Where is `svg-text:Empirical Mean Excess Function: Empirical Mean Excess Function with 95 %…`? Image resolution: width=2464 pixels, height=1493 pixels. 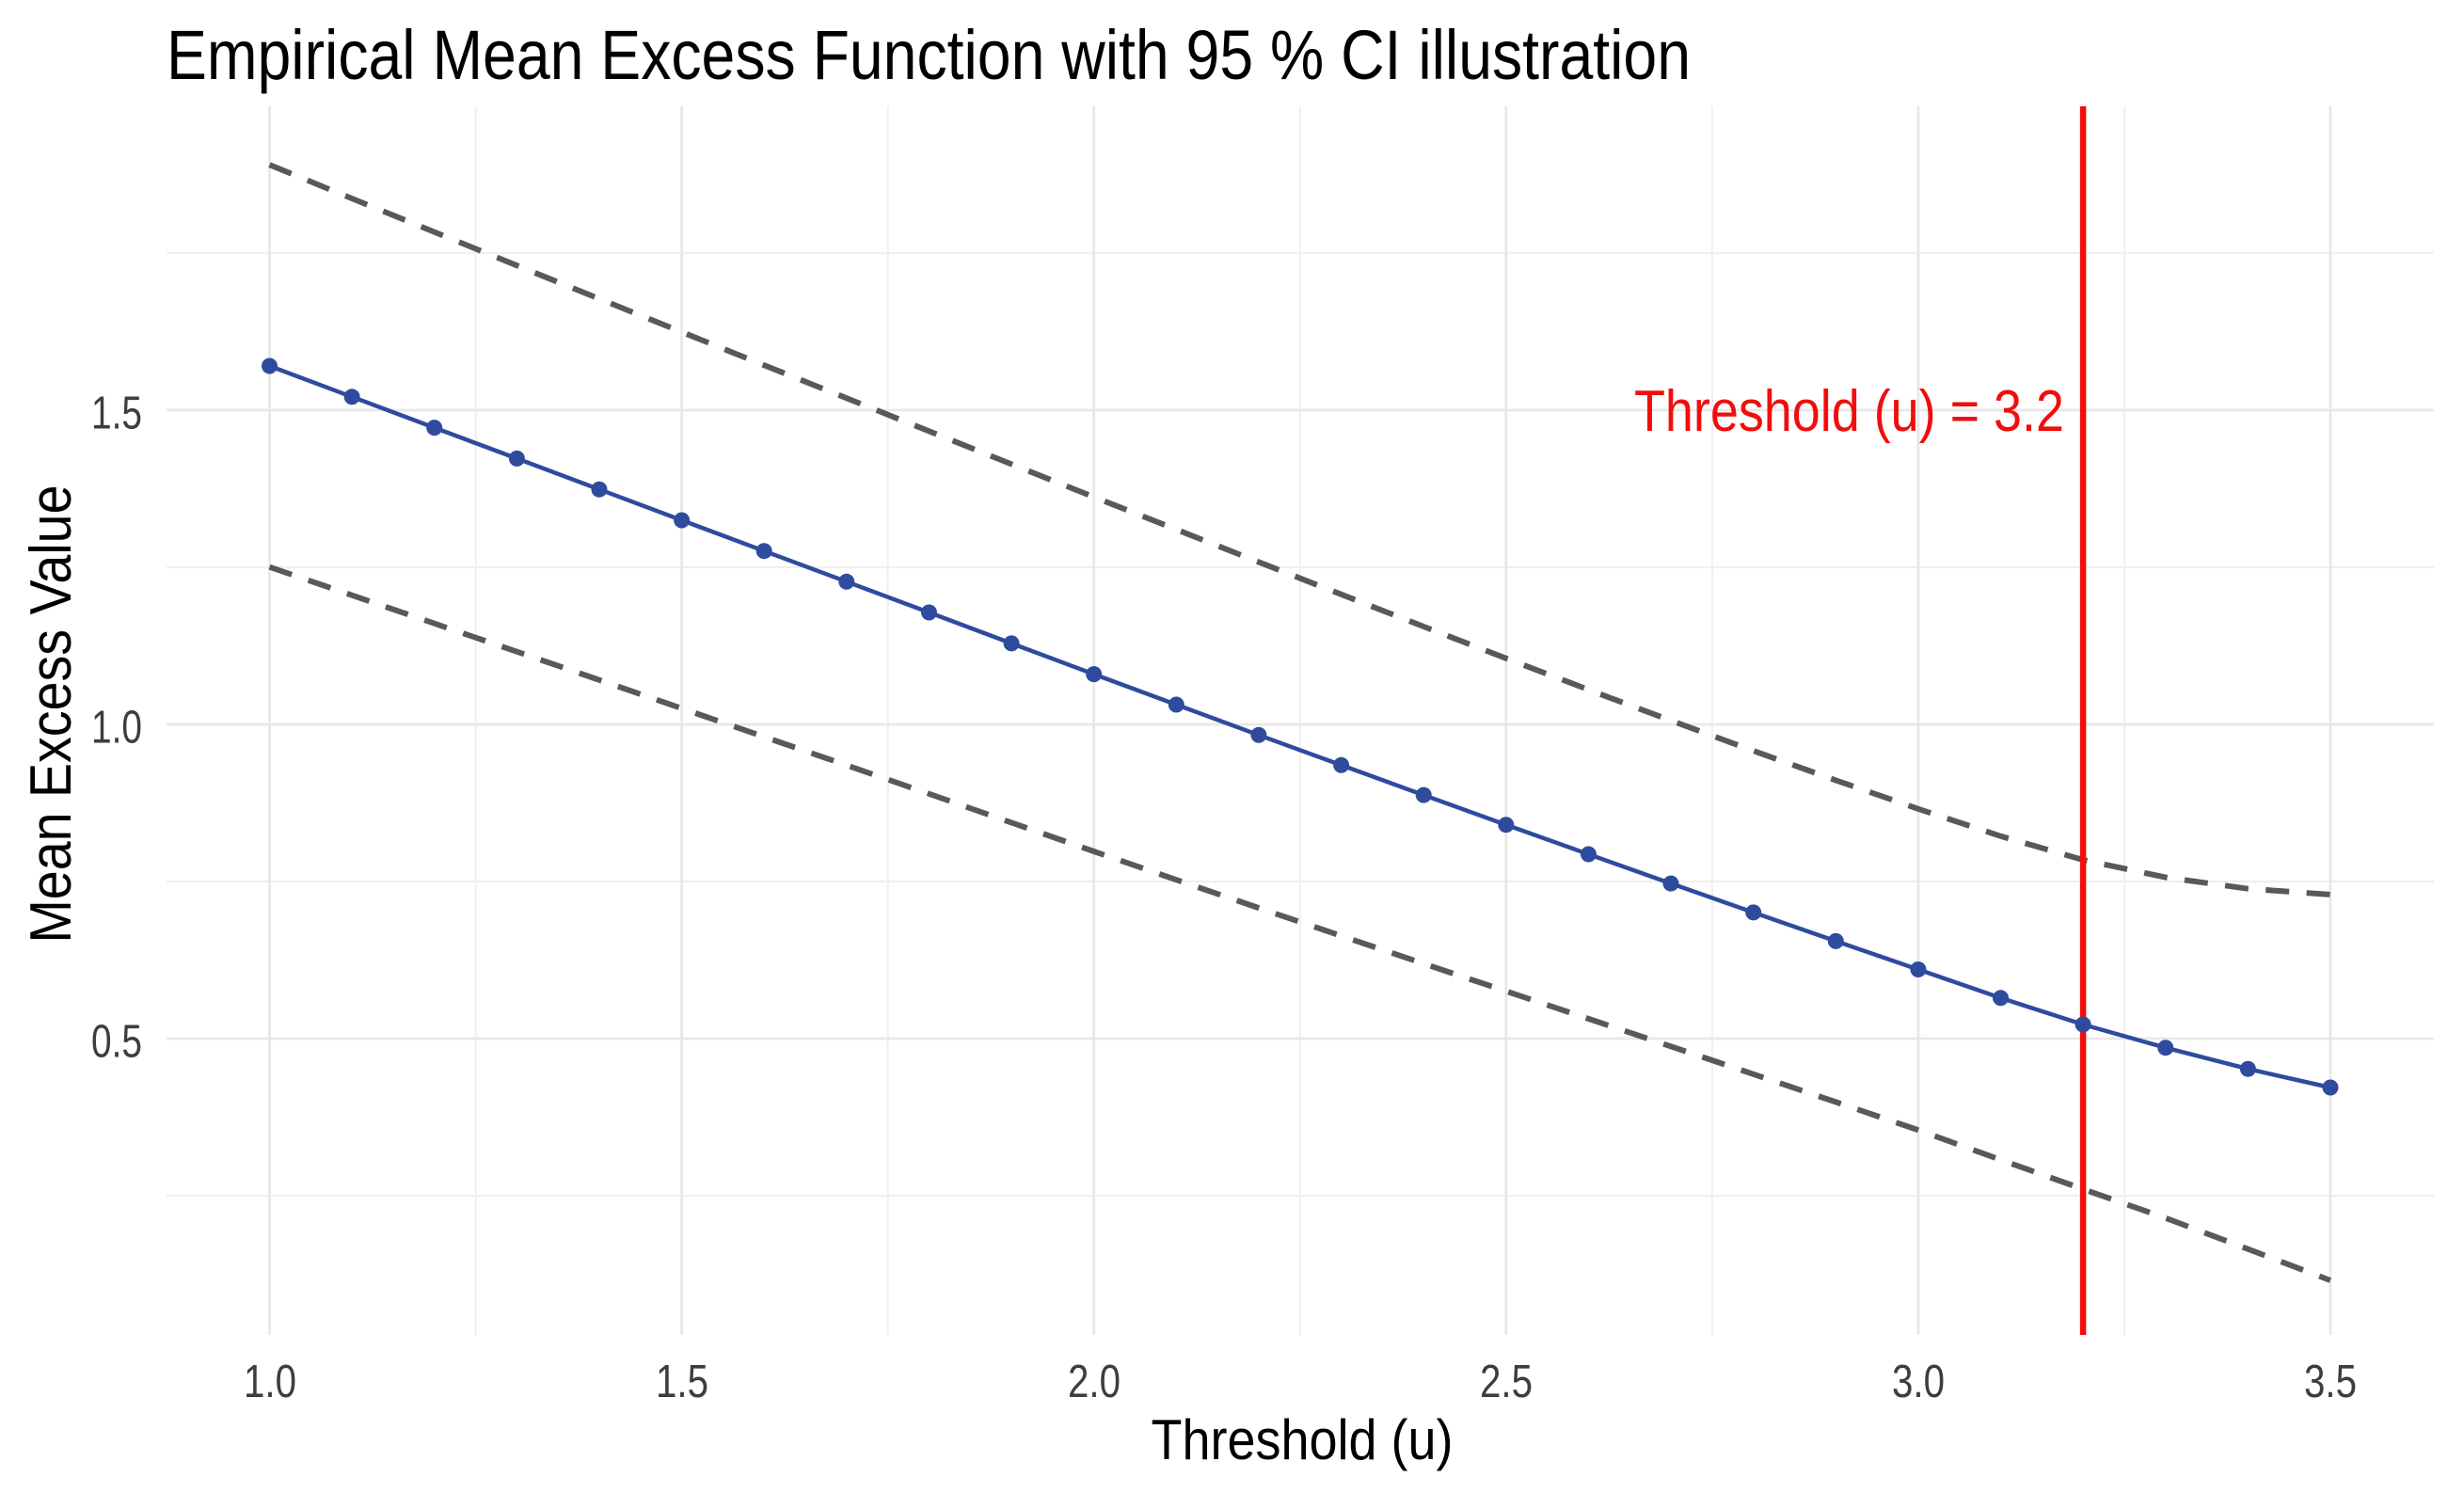
svg-text:Empirical Mean Excess Function: Empirical Mean Excess Function with 95 %… is located at coordinates (929, 55).